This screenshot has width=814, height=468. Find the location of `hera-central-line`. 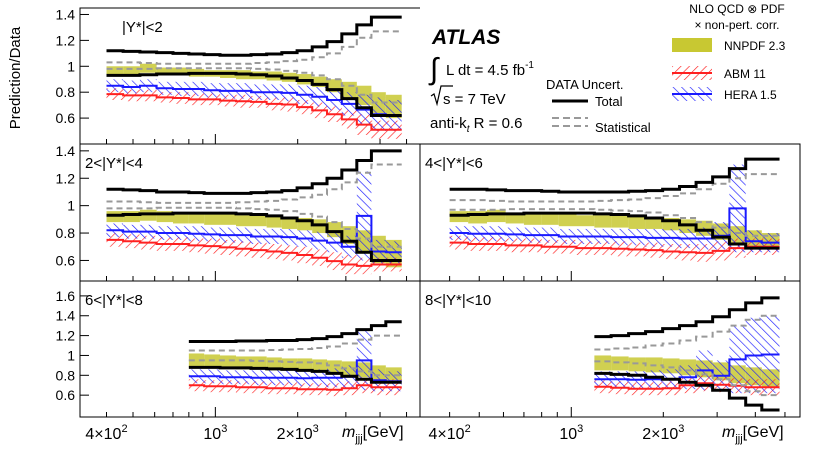

hera-central-line is located at coordinates (295, 371).